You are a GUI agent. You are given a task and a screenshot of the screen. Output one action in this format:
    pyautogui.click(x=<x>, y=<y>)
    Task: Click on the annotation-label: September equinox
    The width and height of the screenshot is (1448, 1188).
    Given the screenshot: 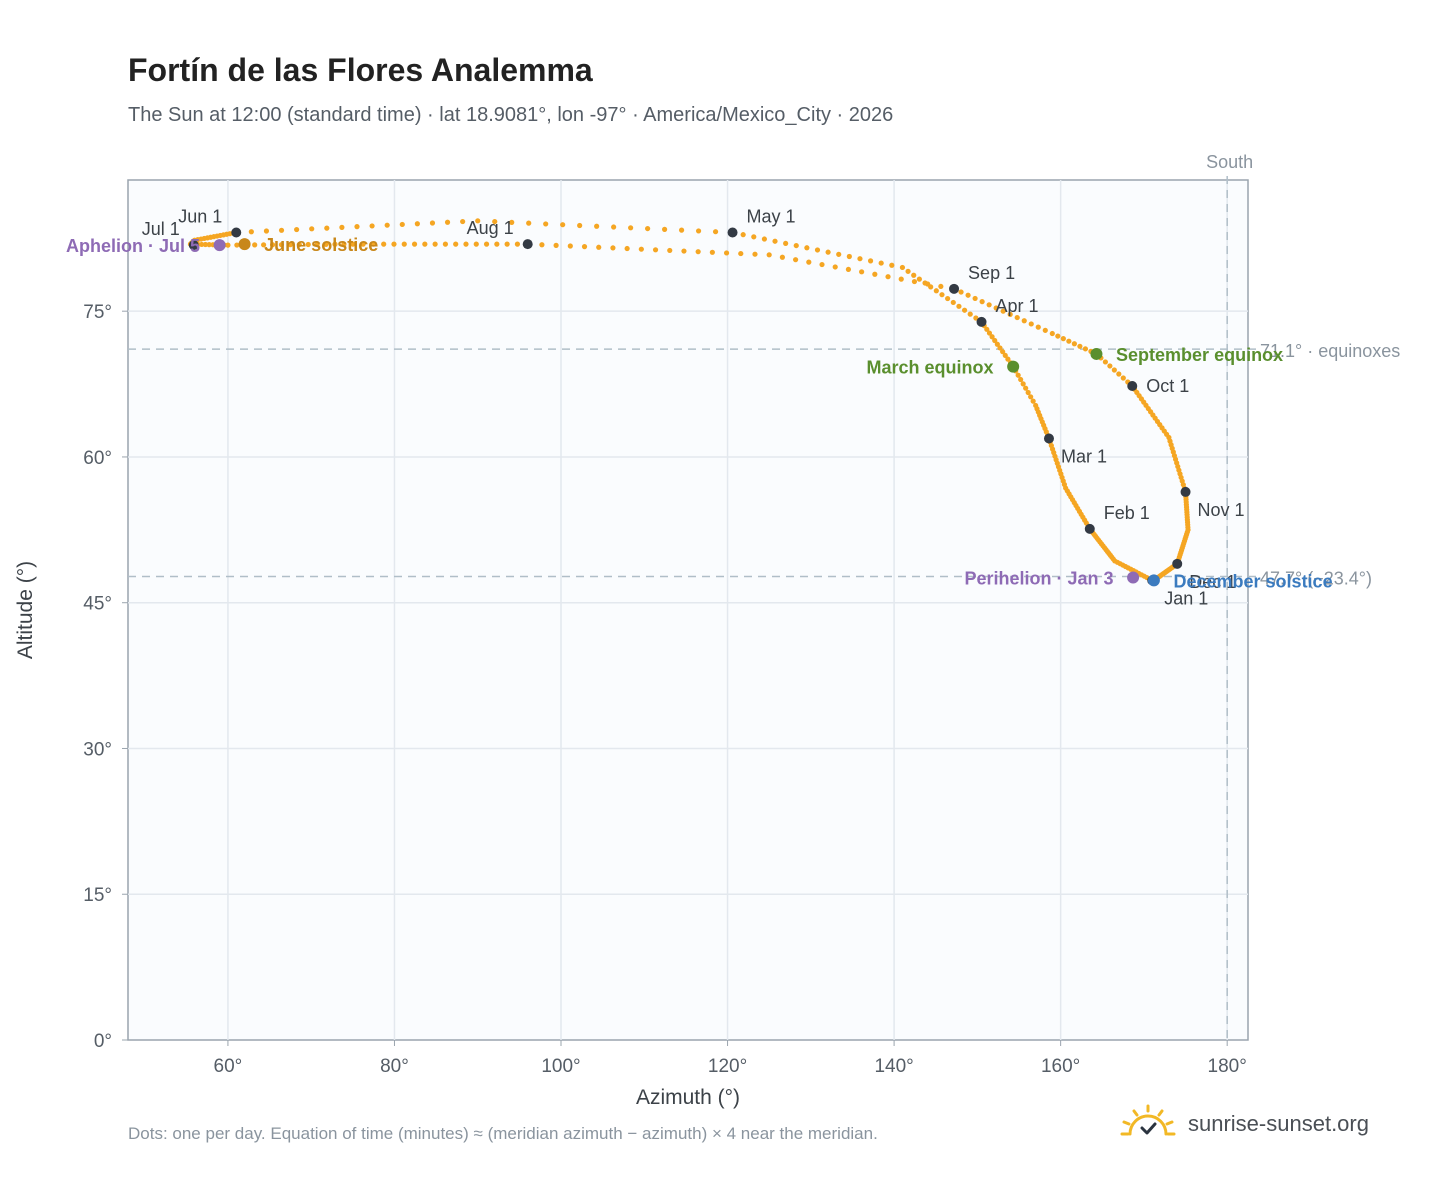 What is the action you would take?
    pyautogui.click(x=1199, y=355)
    